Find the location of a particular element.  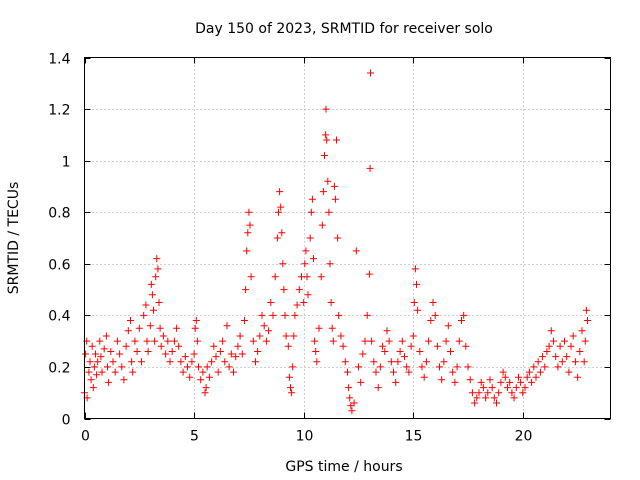

x-tick-label: 5 is located at coordinates (194, 437).